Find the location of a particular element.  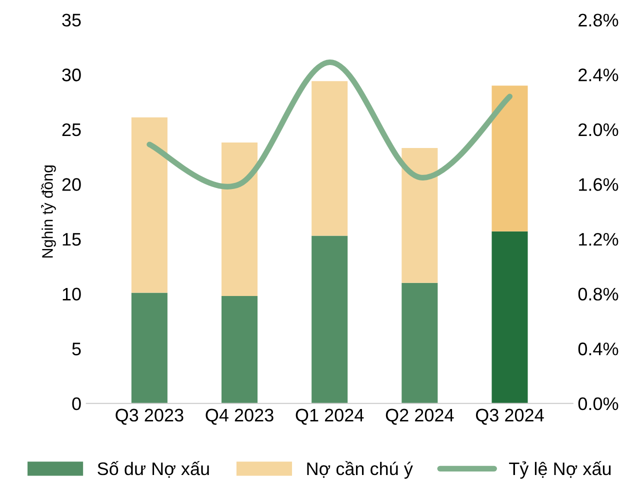

y2-tick-label: 2.0% is located at coordinates (598, 129).